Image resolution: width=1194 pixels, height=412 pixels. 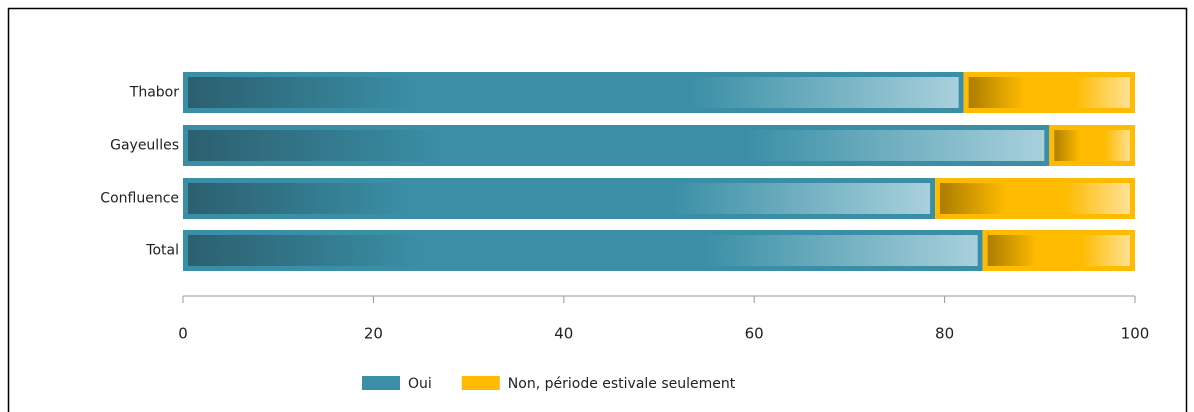 What do you see at coordinates (183, 334) in the screenshot?
I see `x-tick-label: 0` at bounding box center [183, 334].